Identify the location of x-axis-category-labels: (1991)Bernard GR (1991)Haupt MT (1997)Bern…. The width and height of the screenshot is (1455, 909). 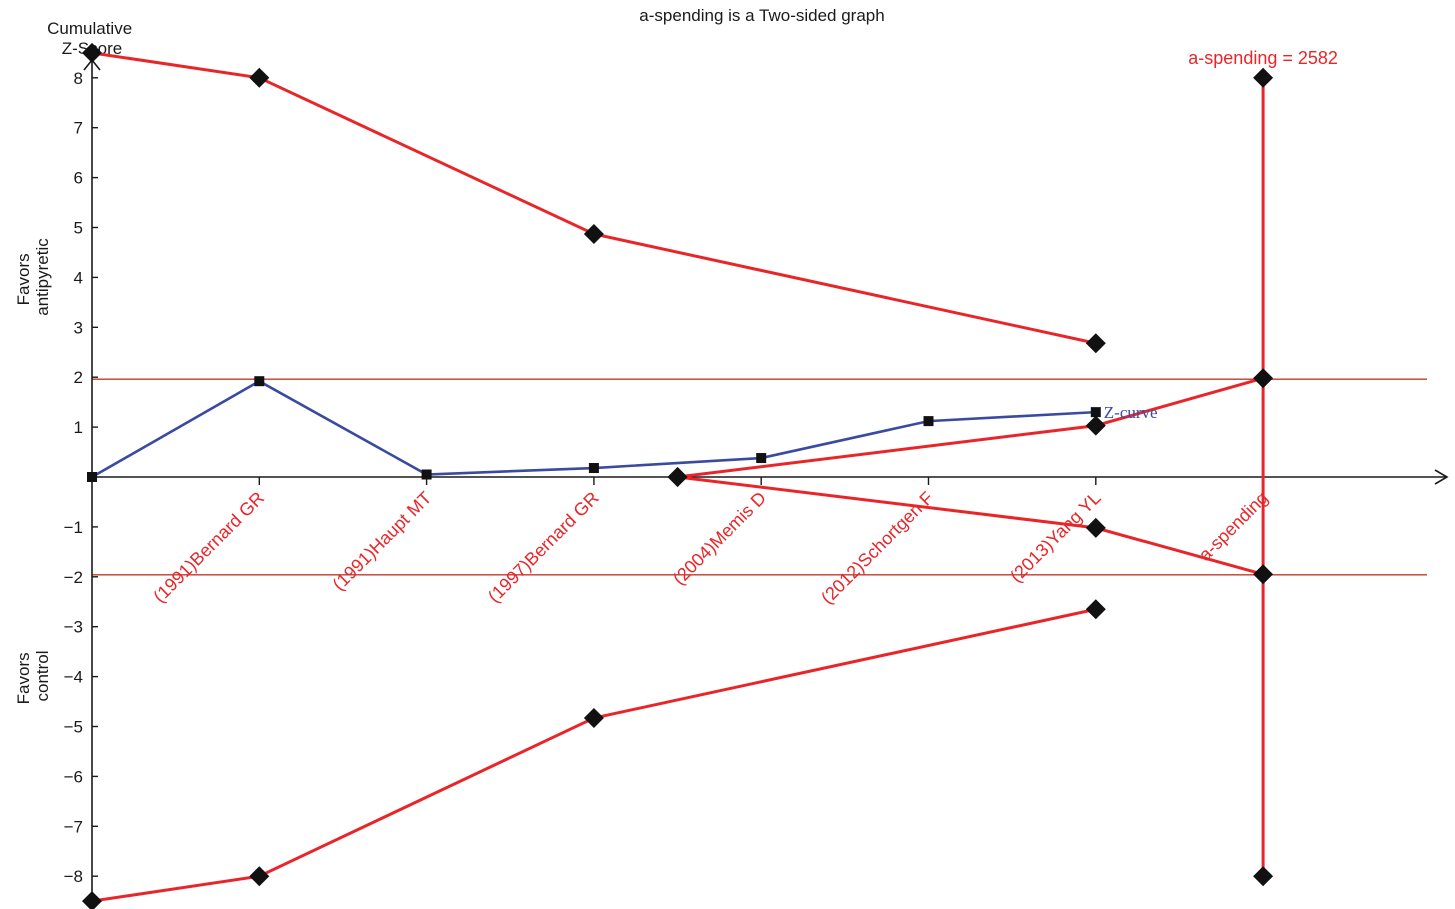
(710, 548).